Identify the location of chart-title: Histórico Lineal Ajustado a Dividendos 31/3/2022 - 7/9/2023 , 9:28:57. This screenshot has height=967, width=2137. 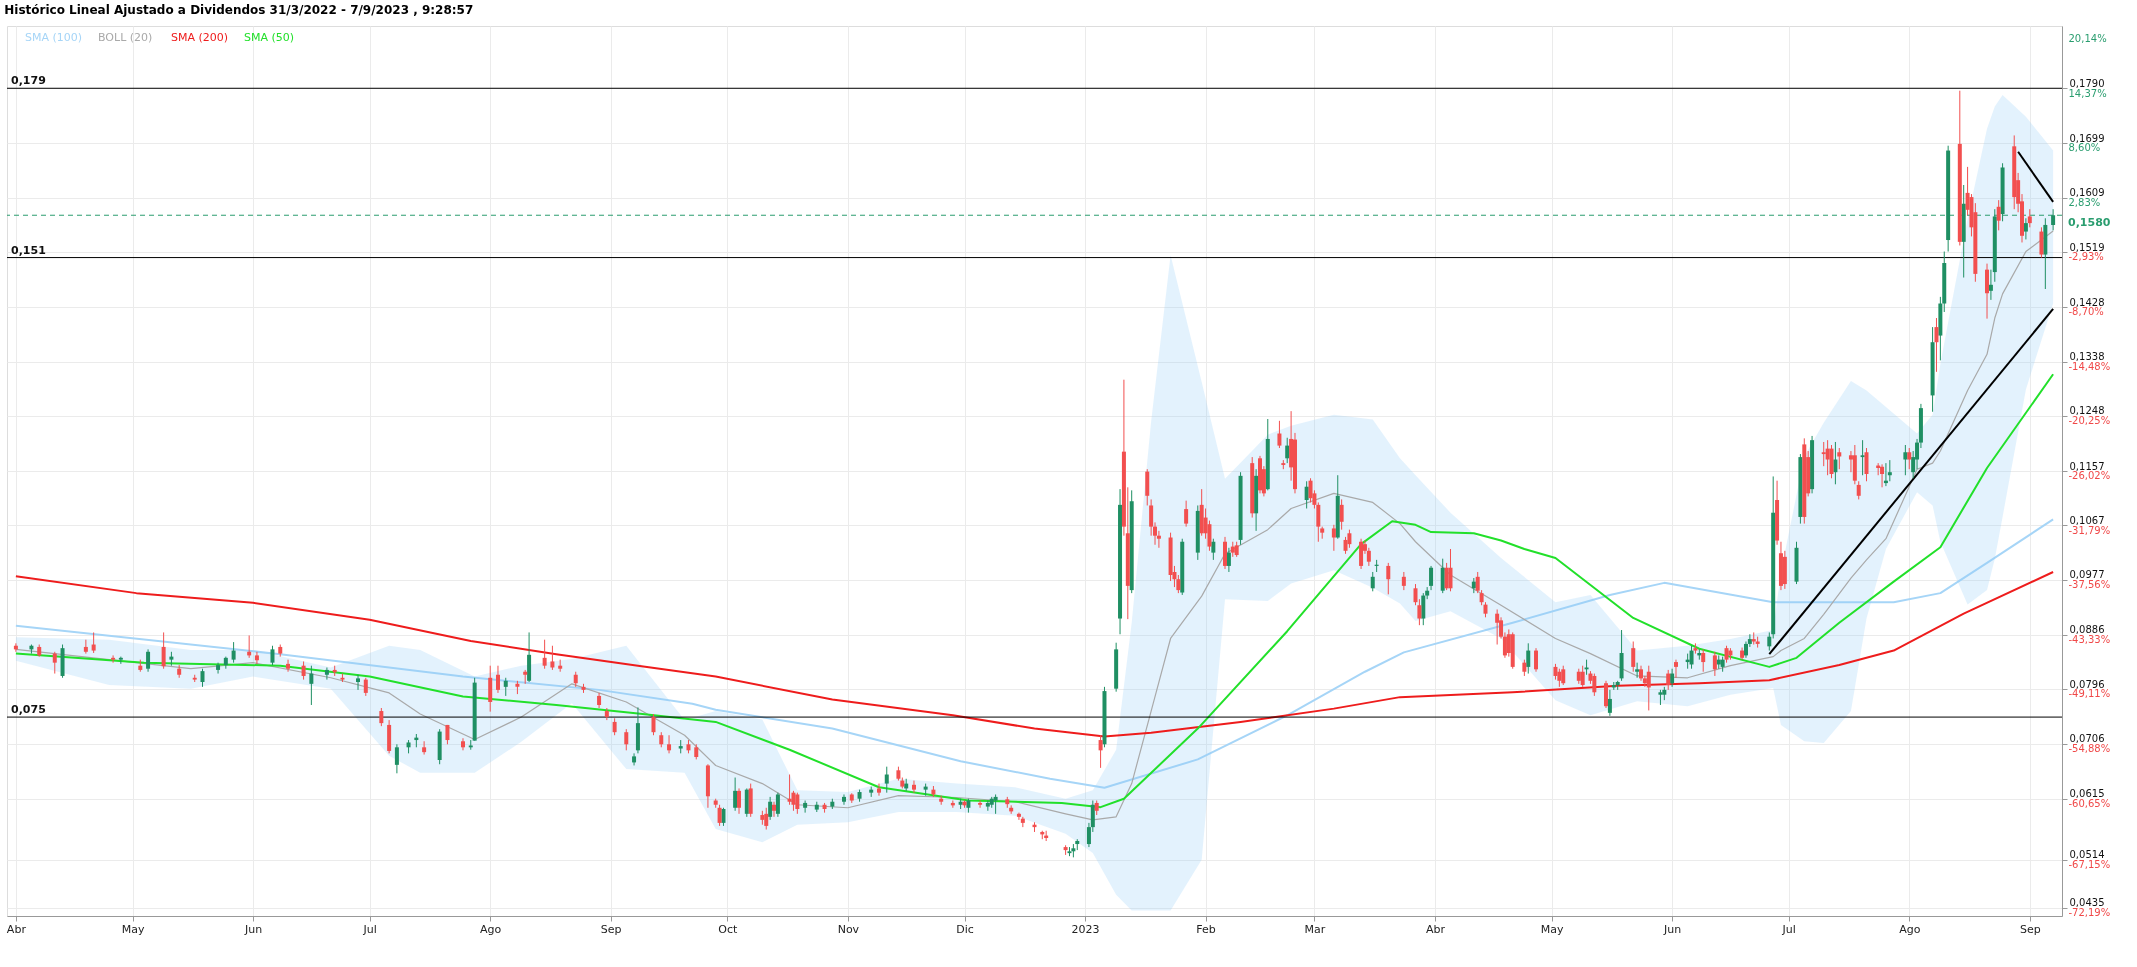
(239, 10).